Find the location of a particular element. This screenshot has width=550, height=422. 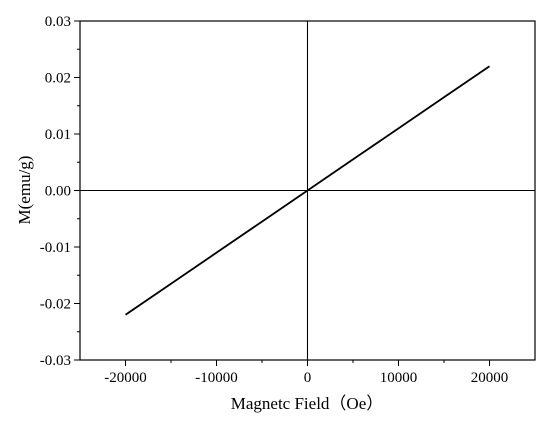

x-tick-label: 10000 is located at coordinates (399, 378).